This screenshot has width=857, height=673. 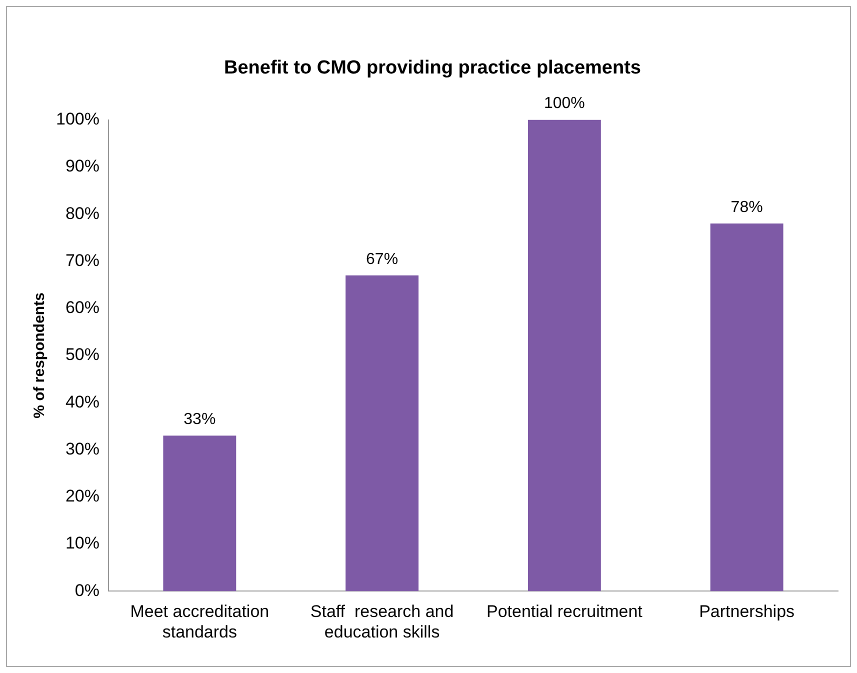 What do you see at coordinates (39, 355) in the screenshot?
I see `y-axis-title: % of respondents` at bounding box center [39, 355].